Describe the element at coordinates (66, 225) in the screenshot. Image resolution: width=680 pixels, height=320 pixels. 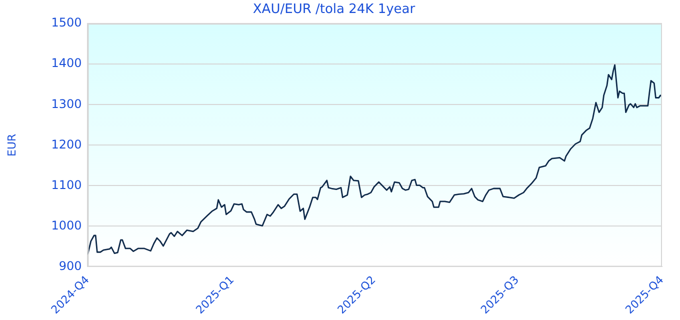
I see `y-tick-label: 1000` at that location.